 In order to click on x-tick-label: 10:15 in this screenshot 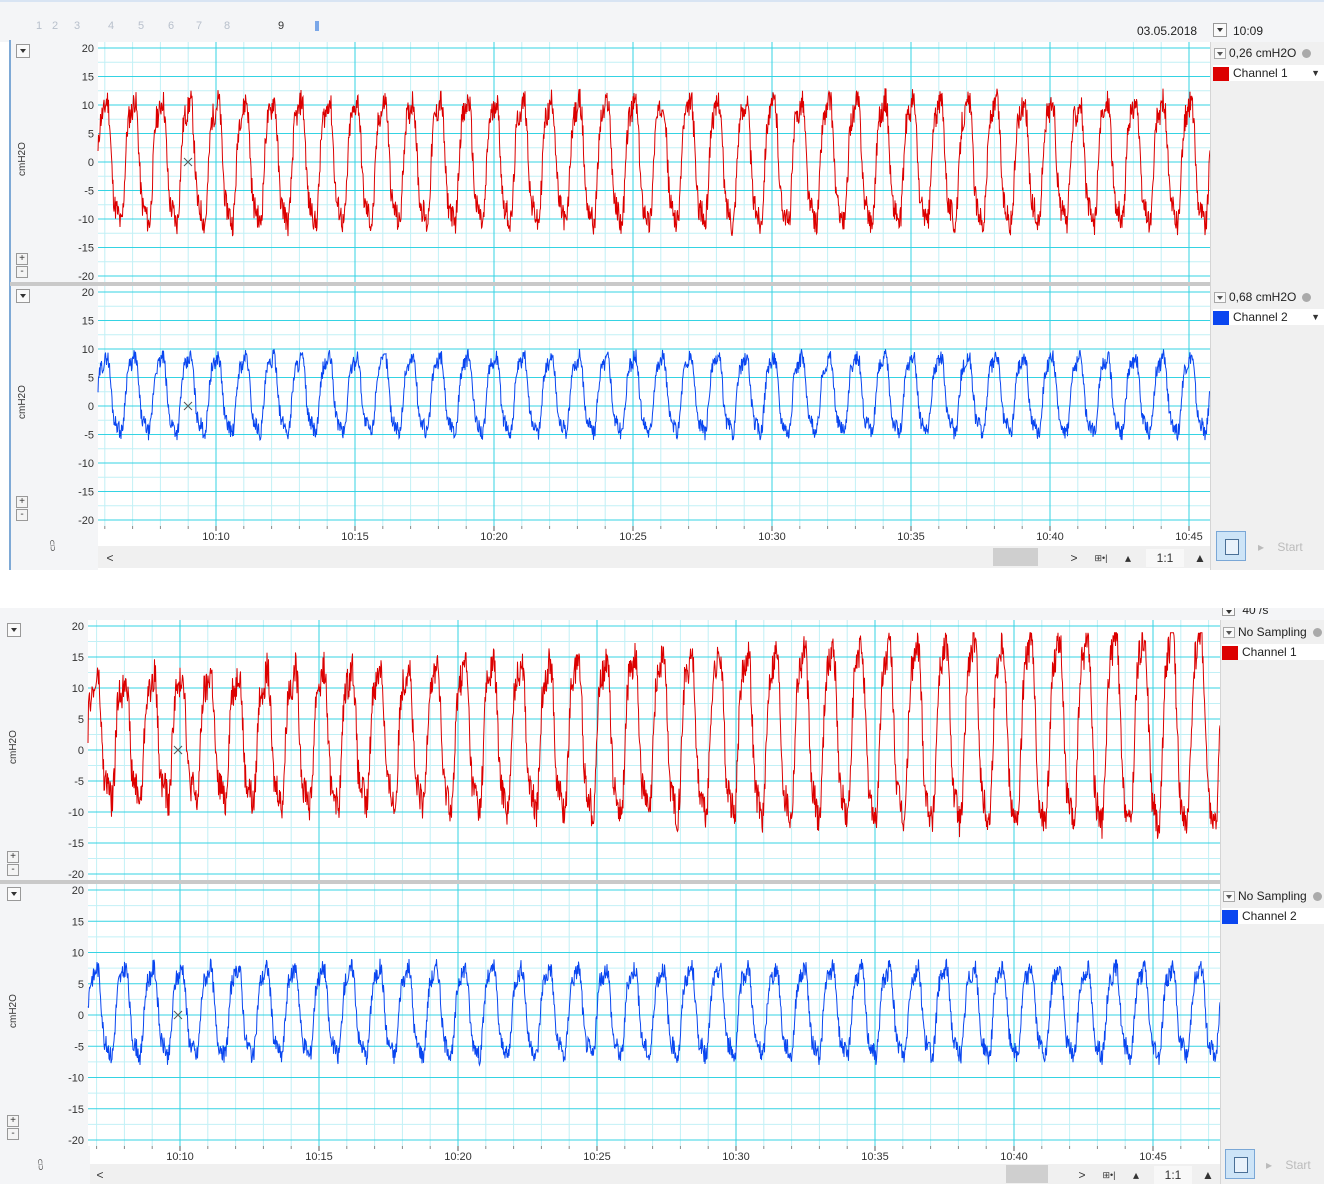, I will do `click(355, 537)`.